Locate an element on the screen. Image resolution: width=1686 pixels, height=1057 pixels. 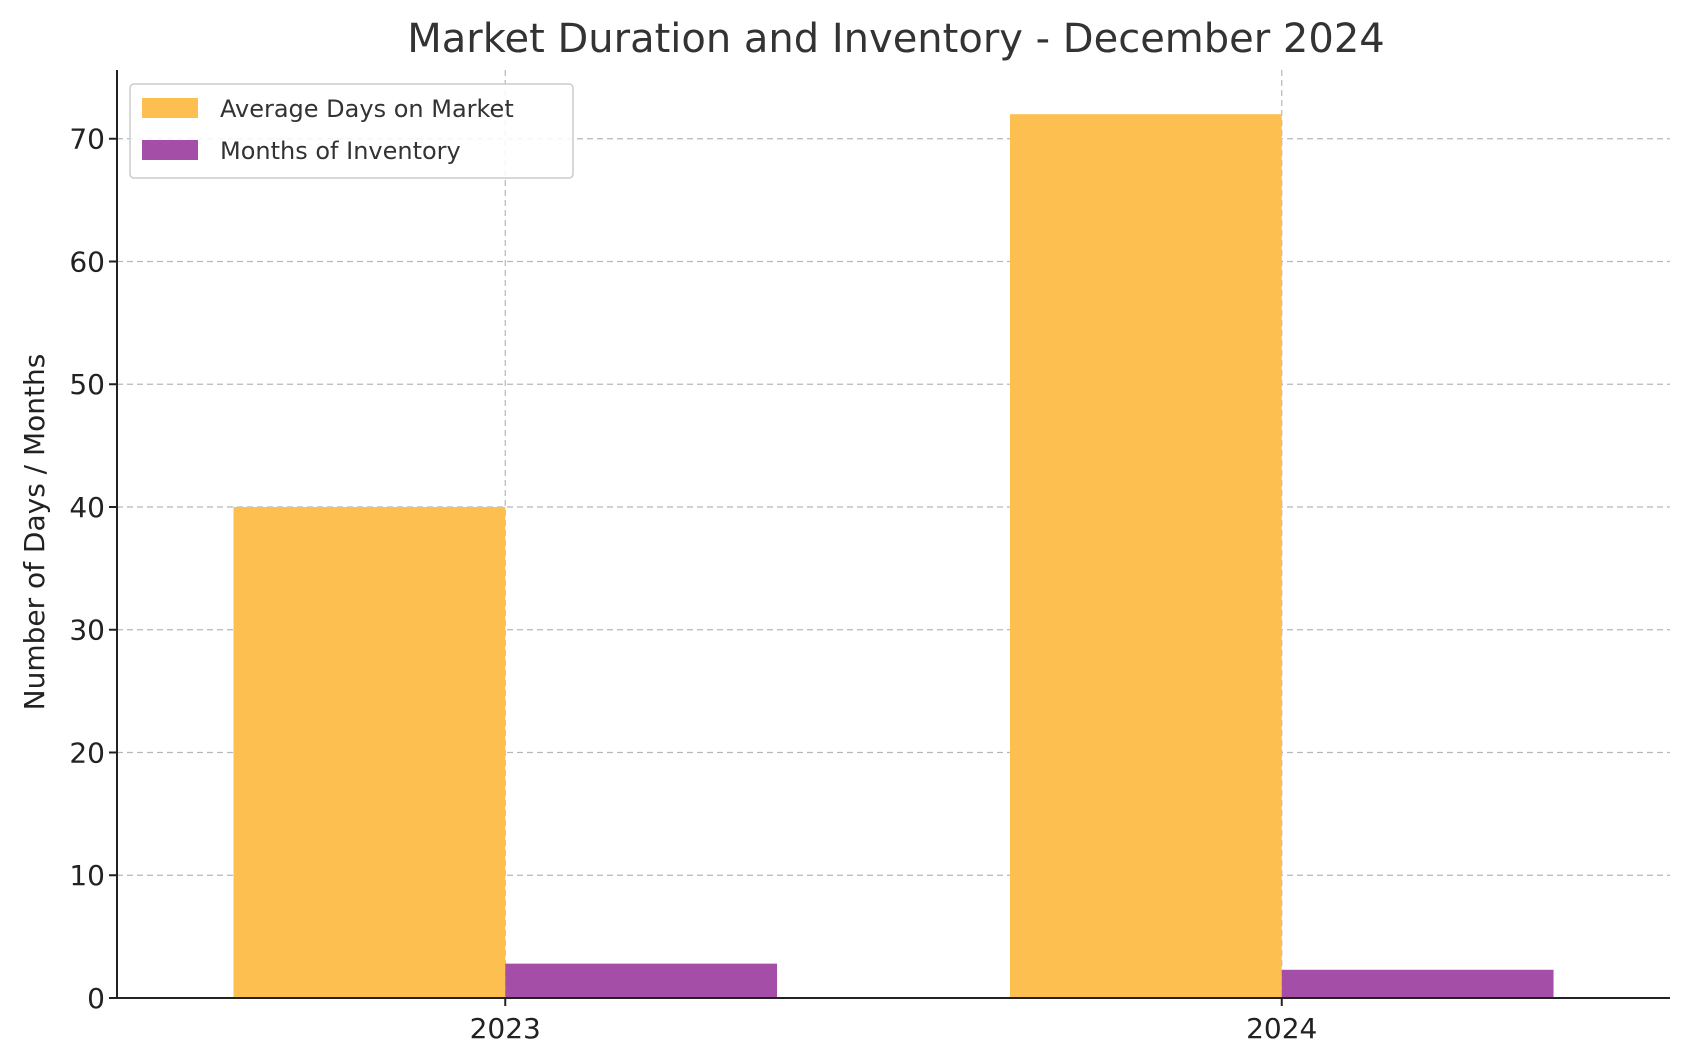
y-tick-label: 50 is located at coordinates (87, 384).